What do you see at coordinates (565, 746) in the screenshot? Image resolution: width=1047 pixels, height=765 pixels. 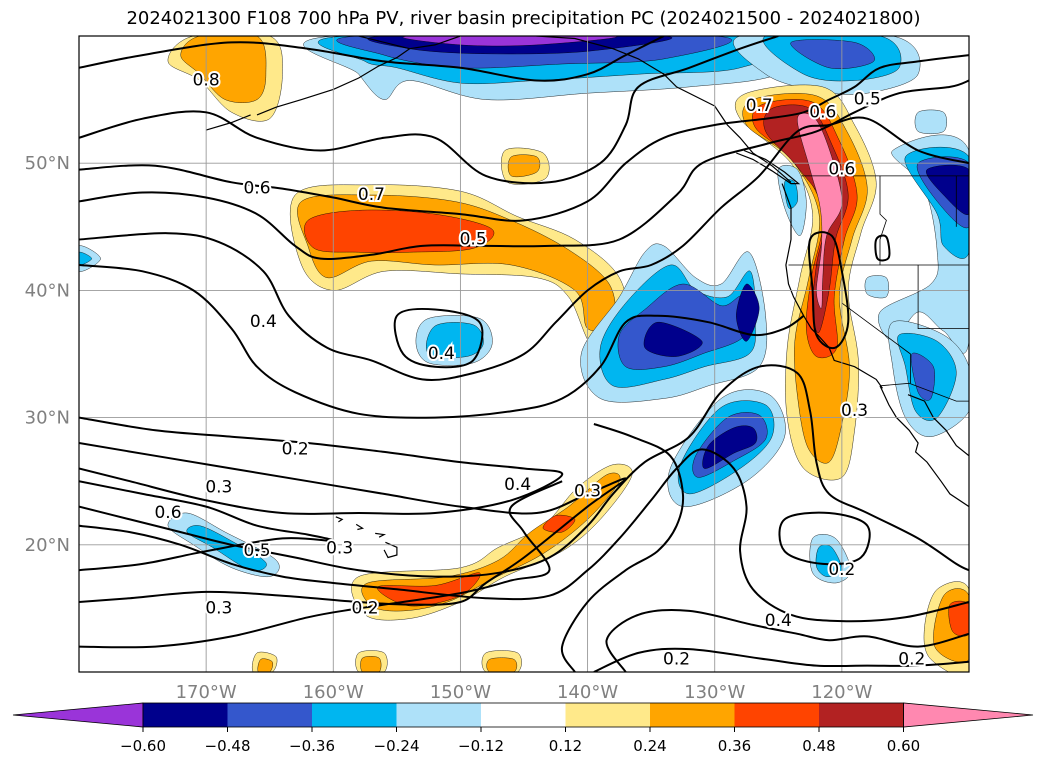 I see `colorbar-tick-label: 0.12` at bounding box center [565, 746].